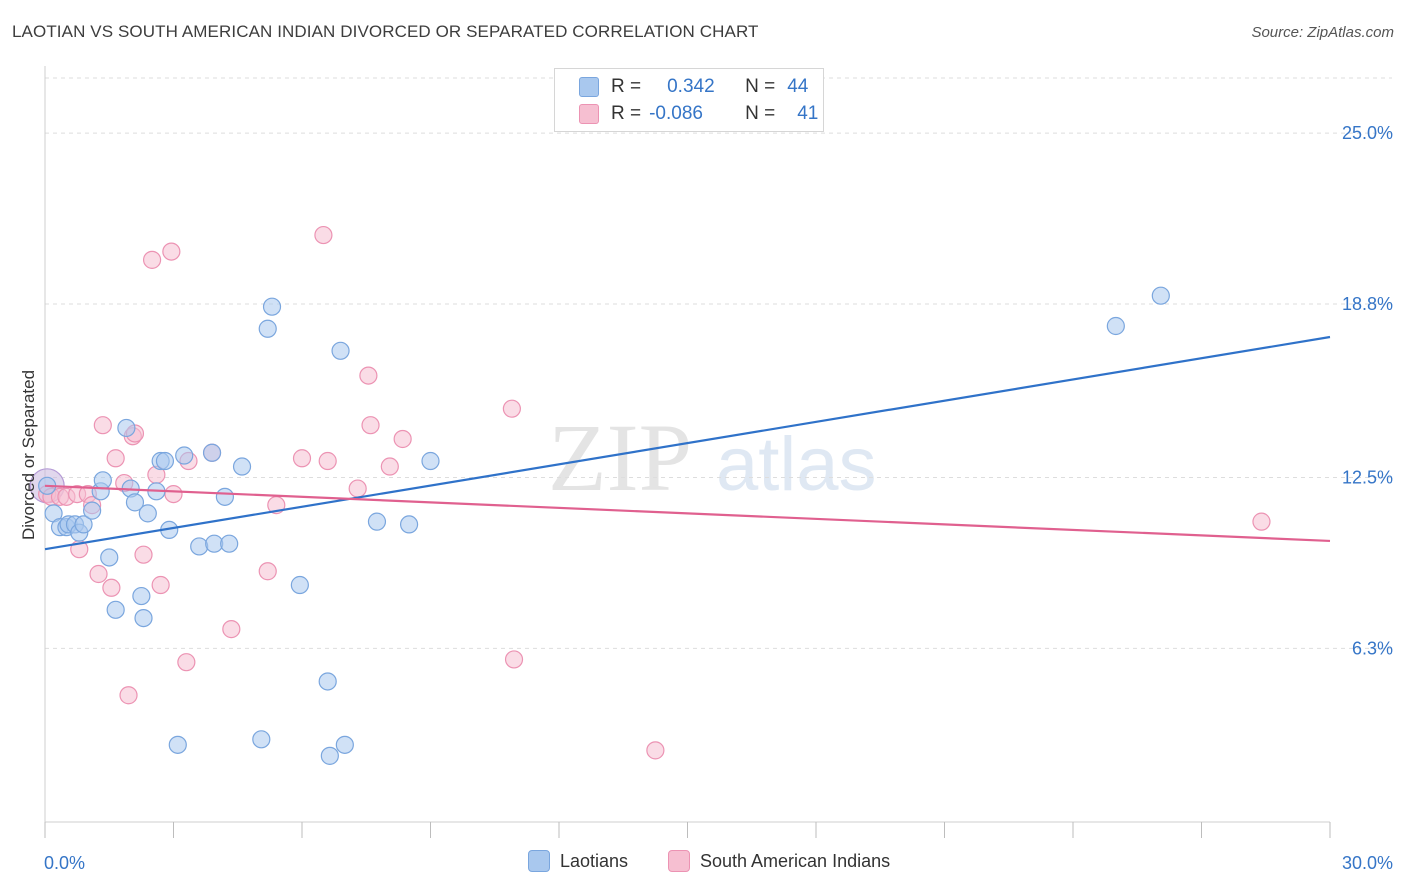 The image size is (1406, 892). What do you see at coordinates (1367, 390) in the screenshot?
I see `y-tick-labels: 6.3% 12.5% 18.8% 25.0%` at bounding box center [1367, 390].